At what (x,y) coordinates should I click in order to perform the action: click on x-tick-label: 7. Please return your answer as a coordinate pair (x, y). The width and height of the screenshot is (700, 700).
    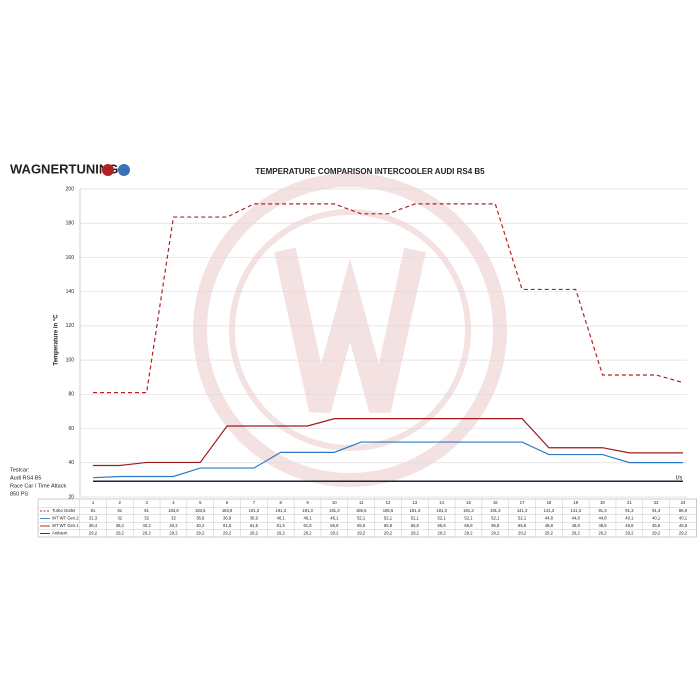
    Looking at the image, I should click on (254, 502).